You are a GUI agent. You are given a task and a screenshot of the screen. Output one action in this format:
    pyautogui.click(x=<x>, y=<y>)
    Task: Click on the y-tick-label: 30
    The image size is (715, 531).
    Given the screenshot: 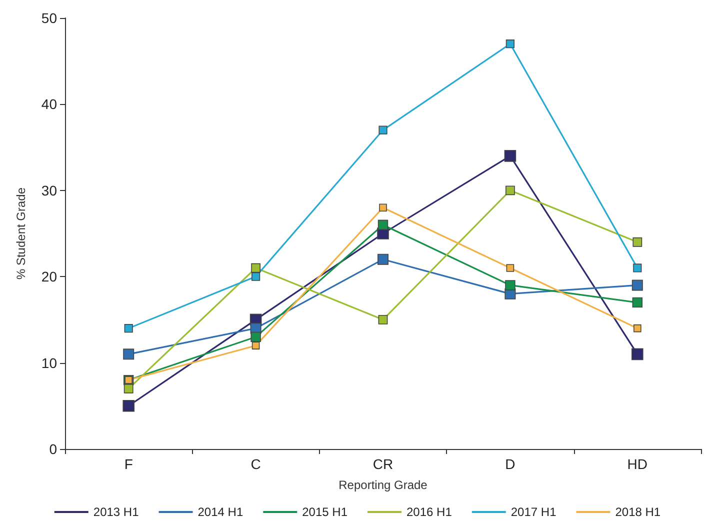 What is the action you would take?
    pyautogui.click(x=49, y=190)
    